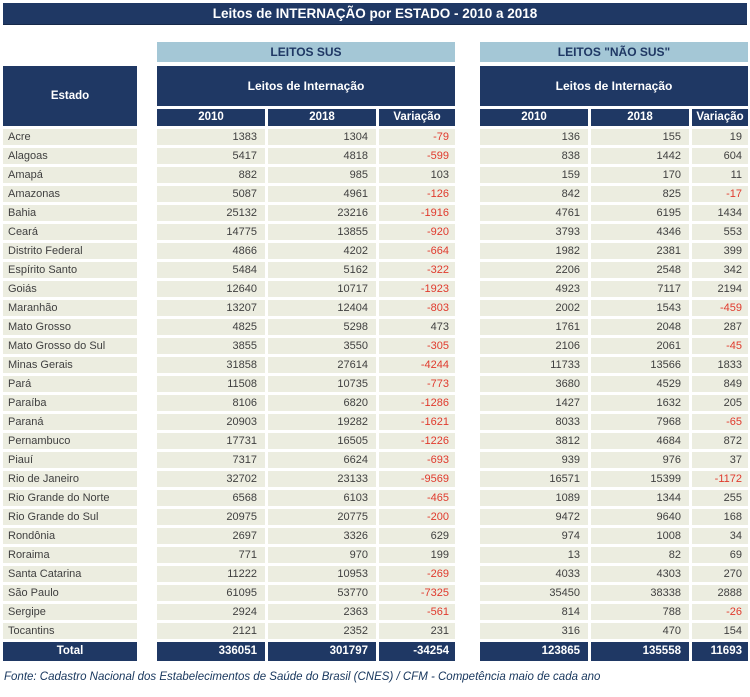 This screenshot has height=697, width=750. What do you see at coordinates (322, 460) in the screenshot?
I see `sus-2018-cell: 6624` at bounding box center [322, 460].